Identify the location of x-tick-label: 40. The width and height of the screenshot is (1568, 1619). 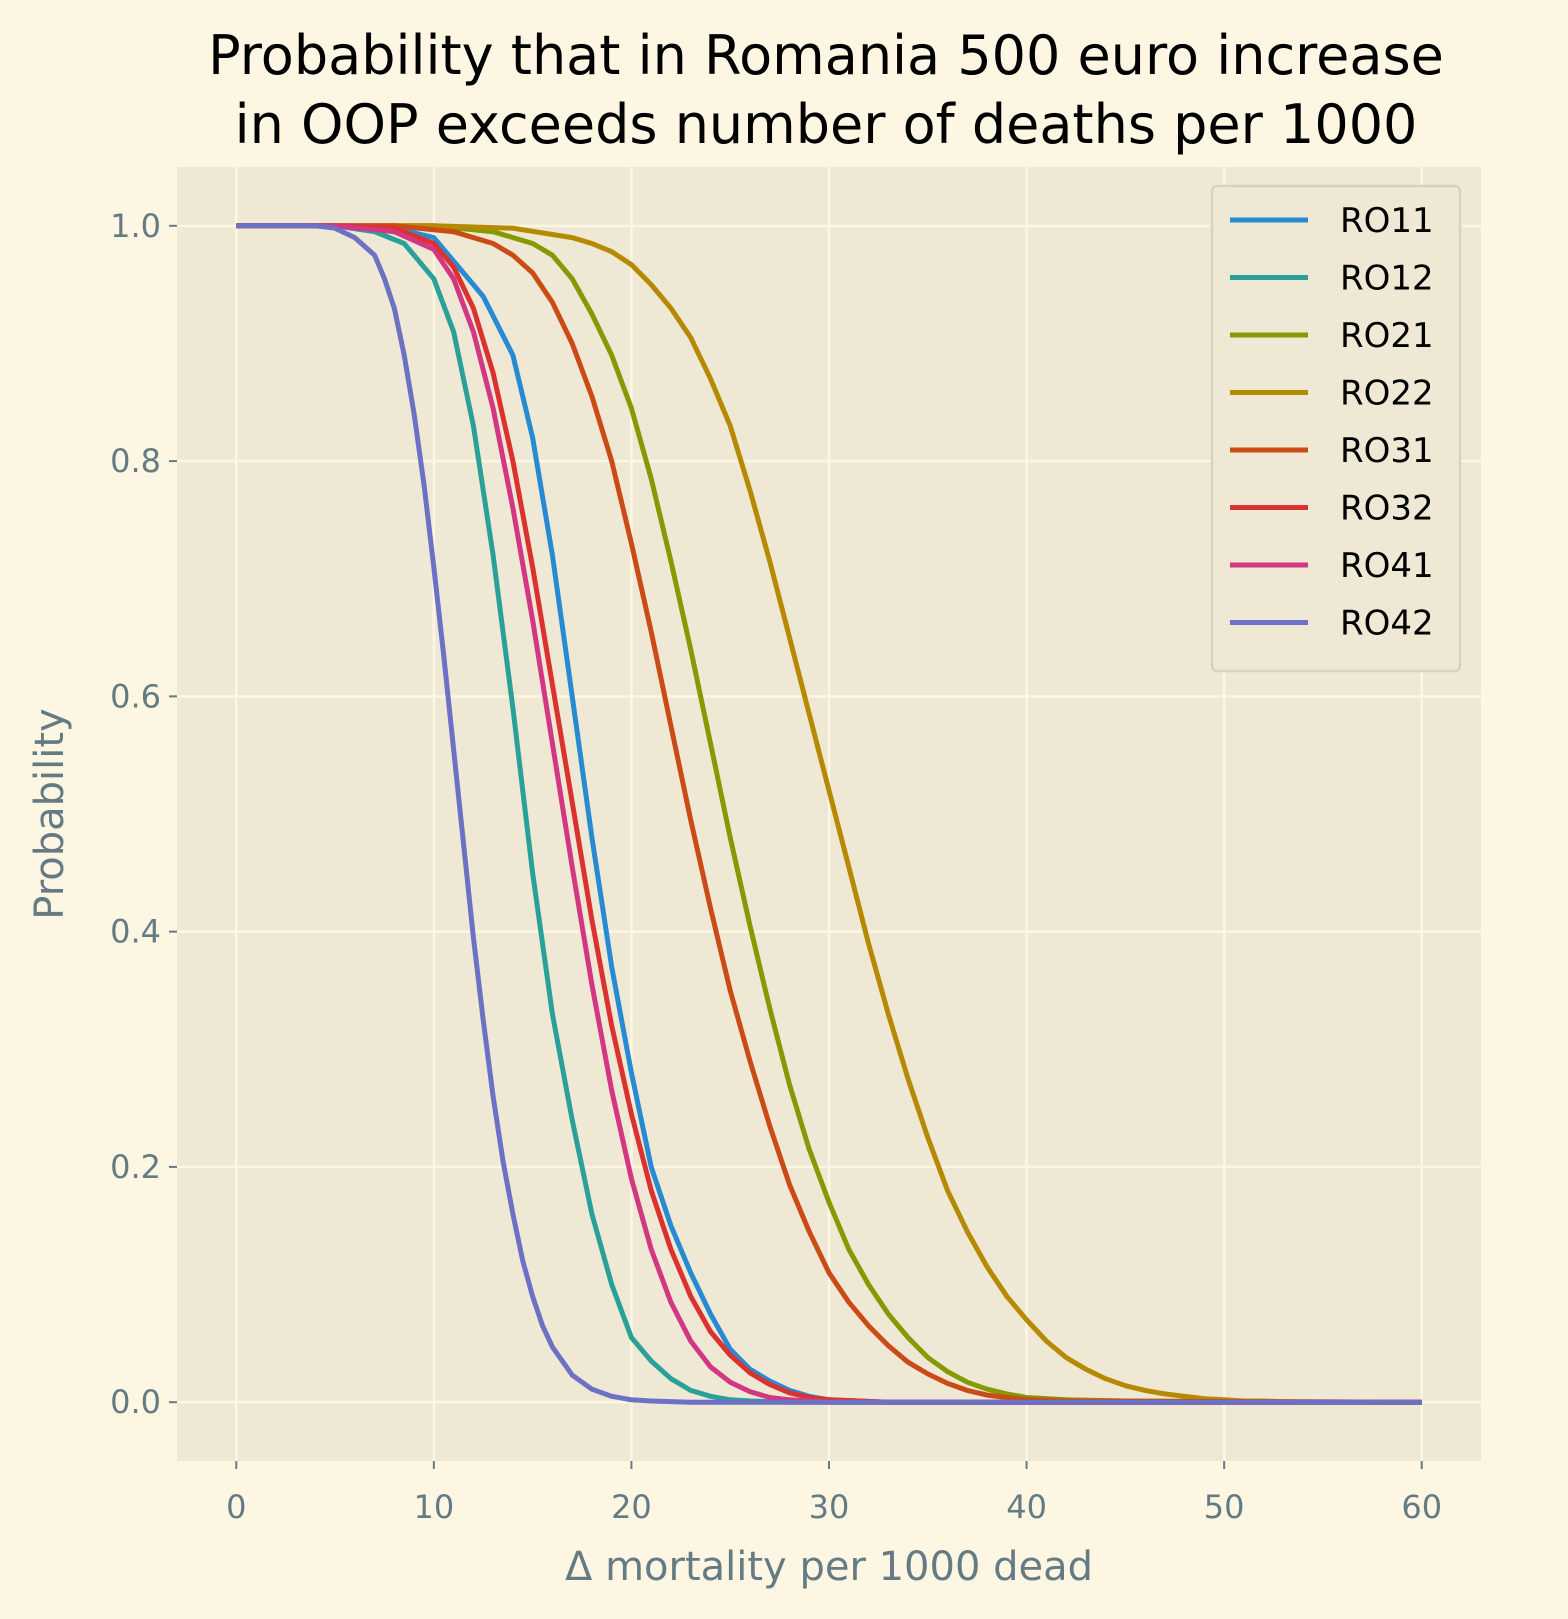
(1026, 1507).